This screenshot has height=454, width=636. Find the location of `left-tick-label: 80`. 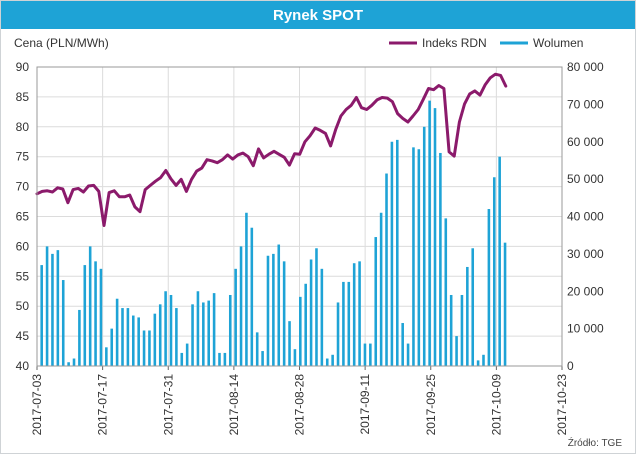

left-tick-label: 80 is located at coordinates (23, 127).